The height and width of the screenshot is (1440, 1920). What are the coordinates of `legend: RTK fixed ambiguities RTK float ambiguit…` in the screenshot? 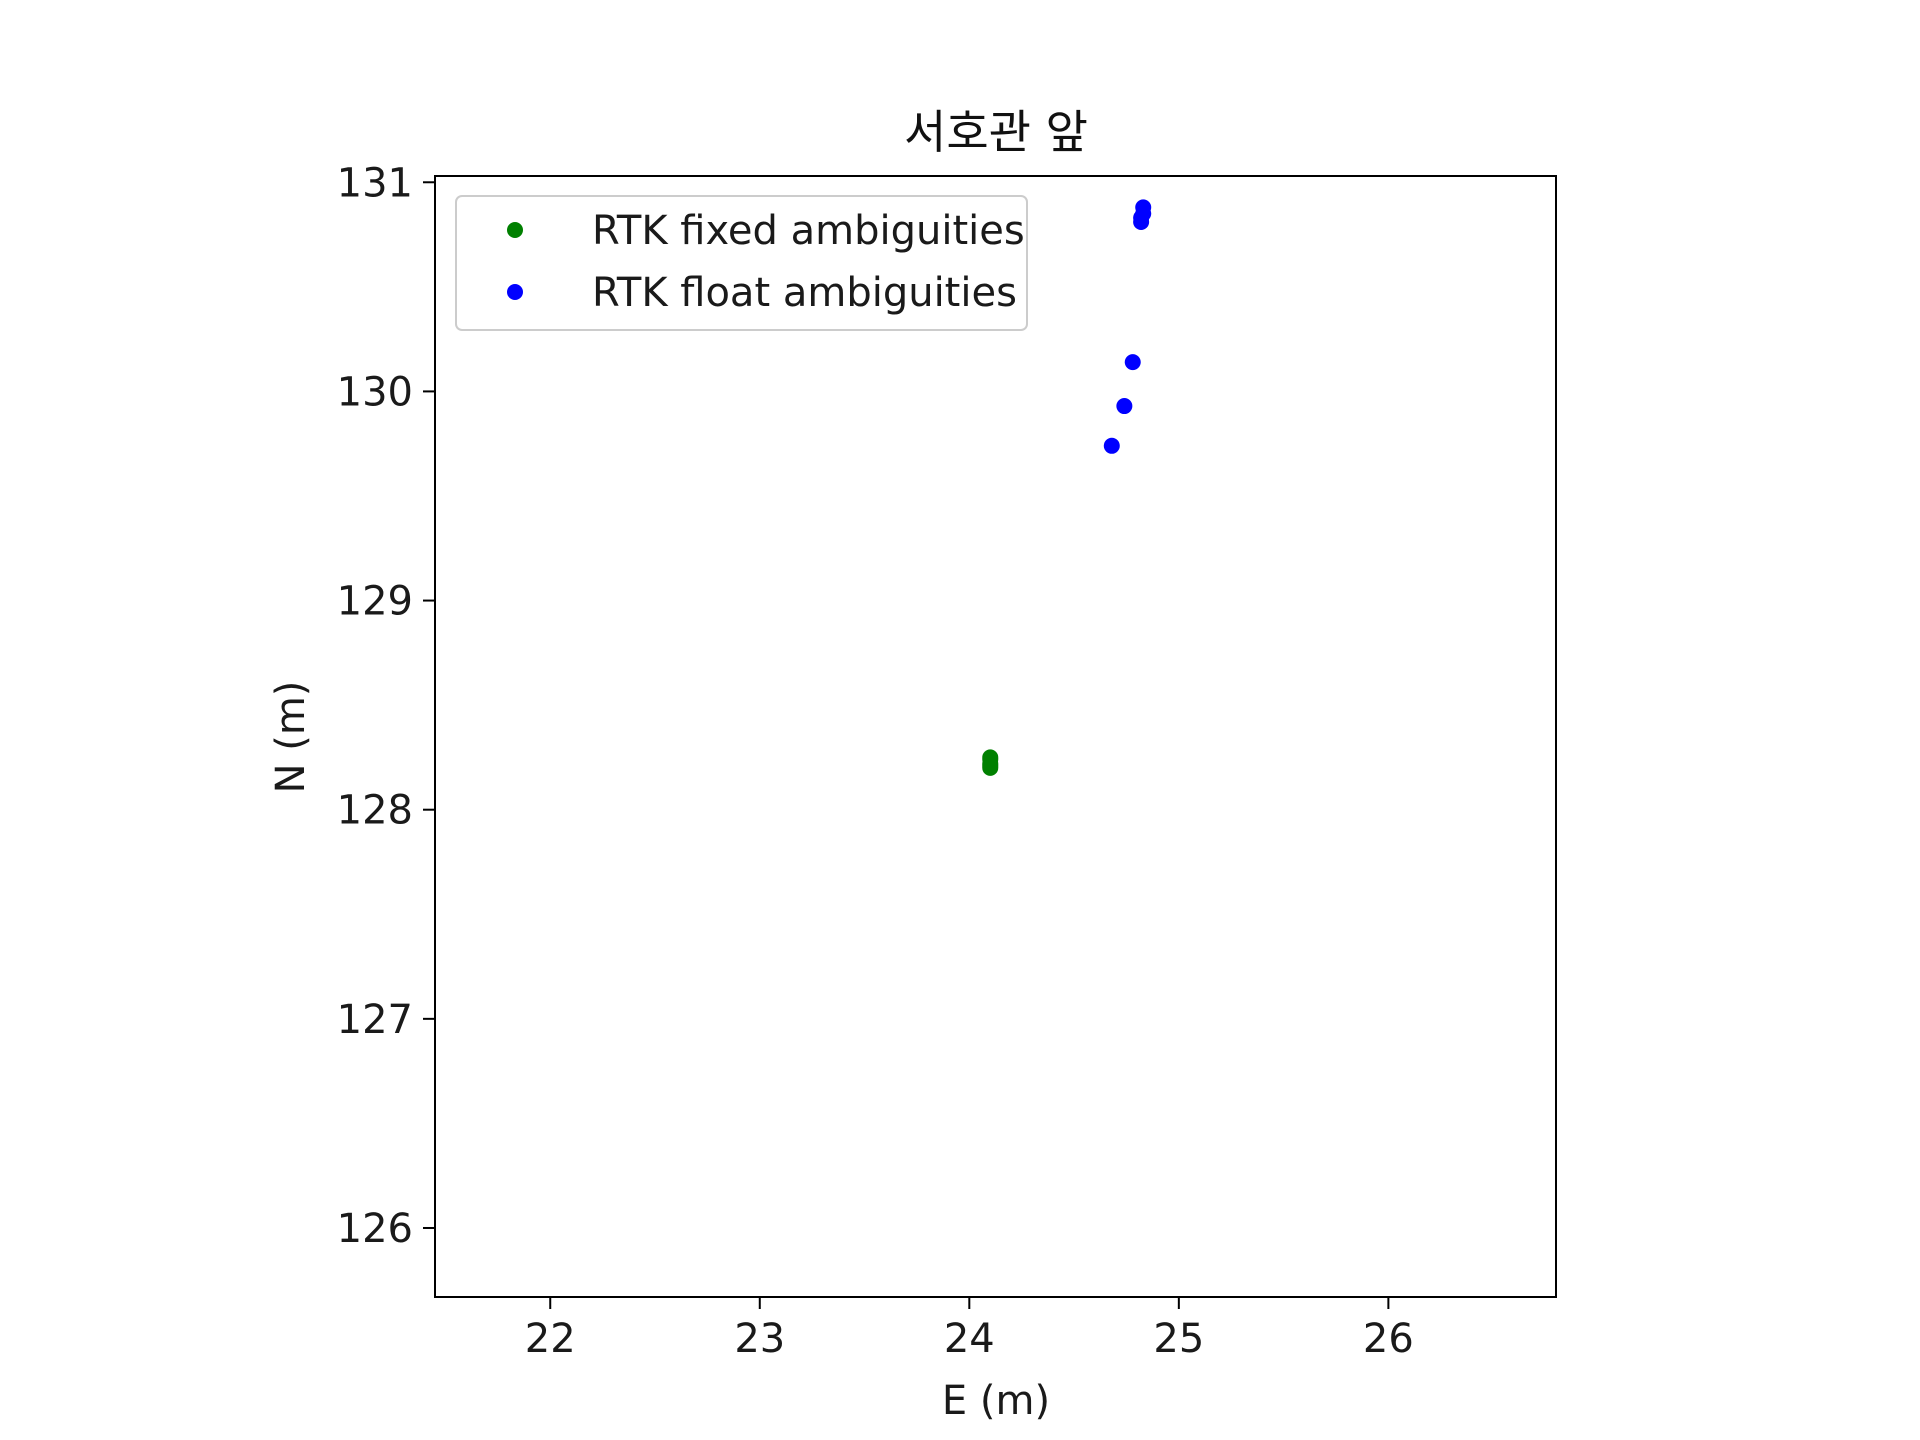 It's located at (741, 263).